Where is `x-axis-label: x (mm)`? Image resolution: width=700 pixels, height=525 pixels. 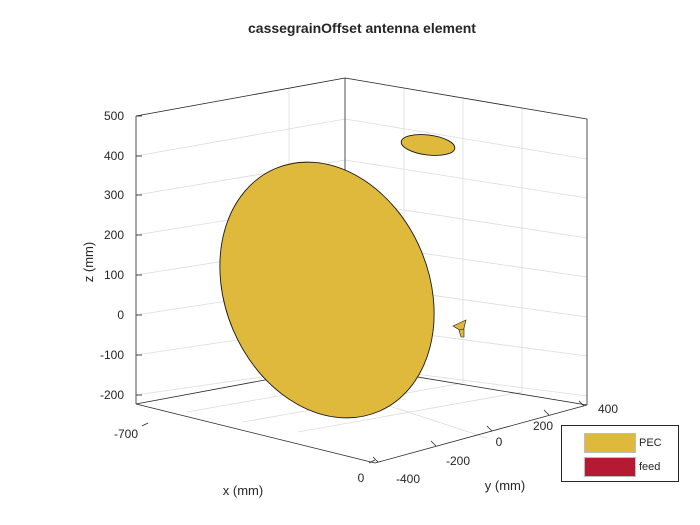
x-axis-label: x (mm) is located at coordinates (243, 490).